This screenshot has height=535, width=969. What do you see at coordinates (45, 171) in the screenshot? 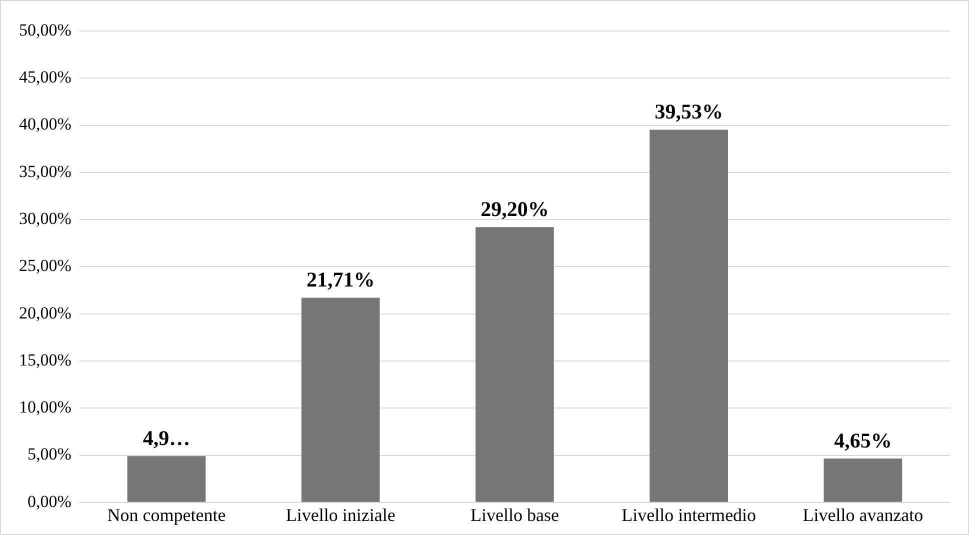
I see `y-tick-label: 35,00%` at bounding box center [45, 171].